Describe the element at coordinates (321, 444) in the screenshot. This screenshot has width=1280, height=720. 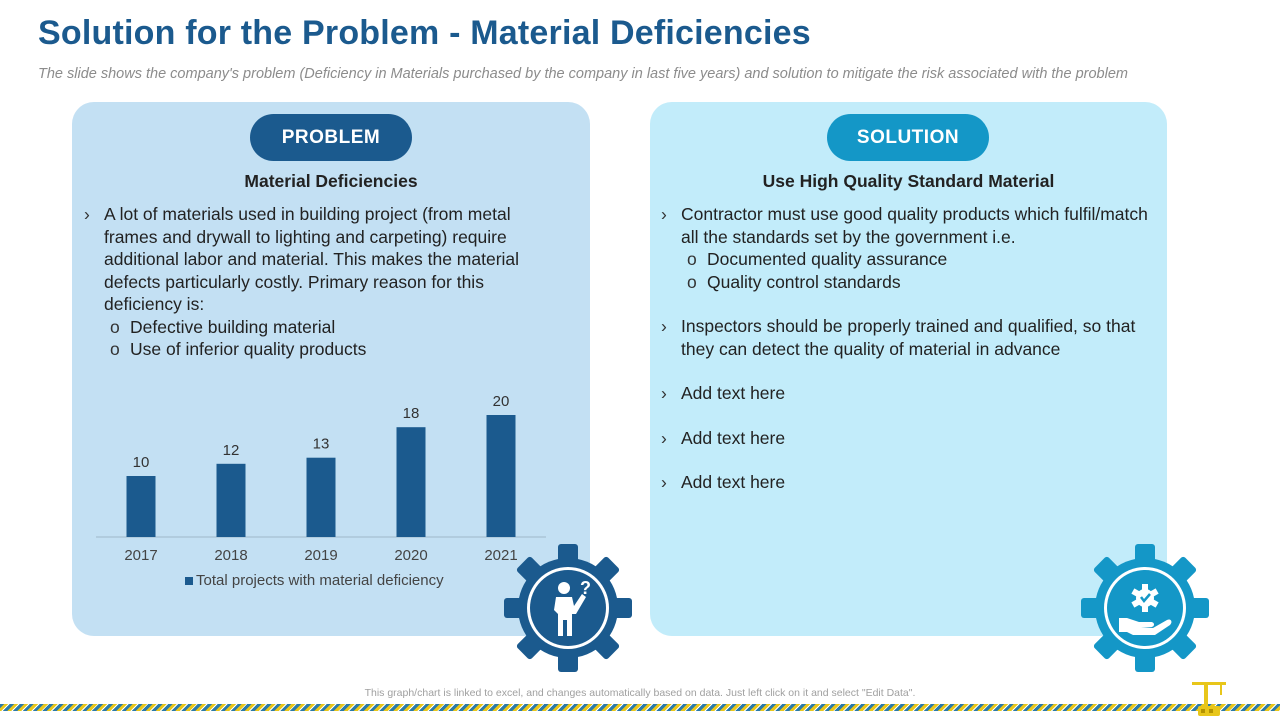
I see `data-label-2019: 13` at that location.